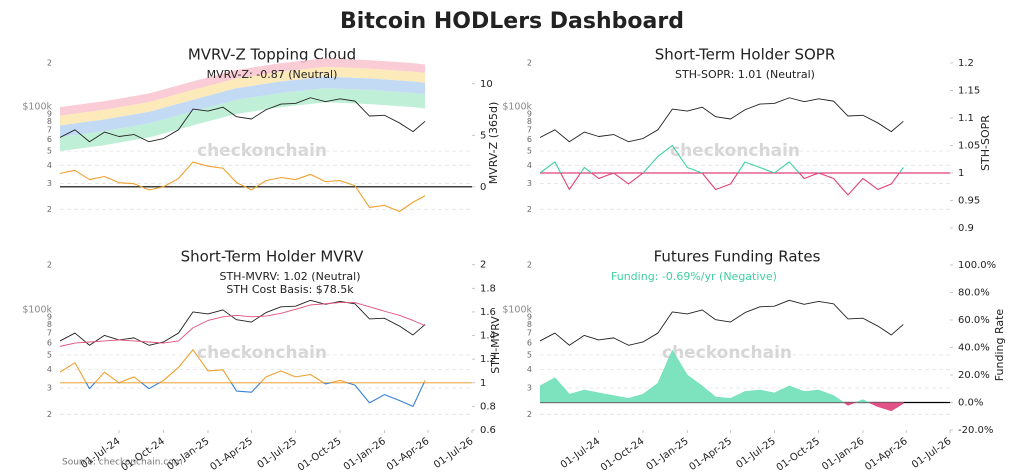  What do you see at coordinates (488, 312) in the screenshot?
I see `y2-tick-label: 1.6` at bounding box center [488, 312].